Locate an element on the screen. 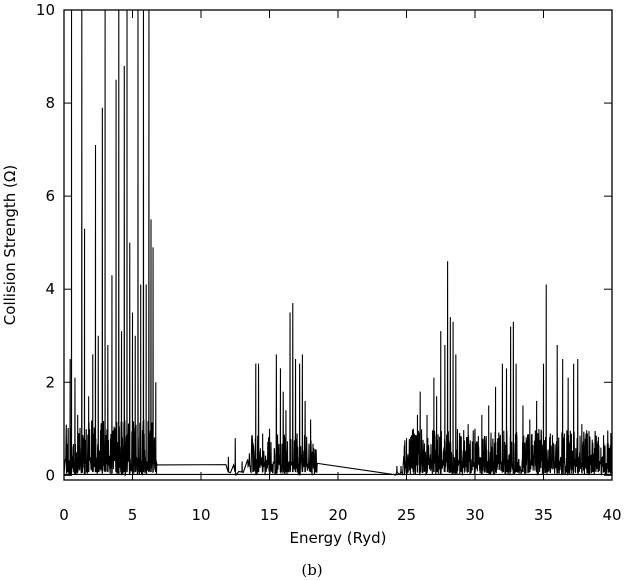 Image resolution: width=624 pixels, height=580 pixels. y-tick-label: 6 is located at coordinates (50, 196).